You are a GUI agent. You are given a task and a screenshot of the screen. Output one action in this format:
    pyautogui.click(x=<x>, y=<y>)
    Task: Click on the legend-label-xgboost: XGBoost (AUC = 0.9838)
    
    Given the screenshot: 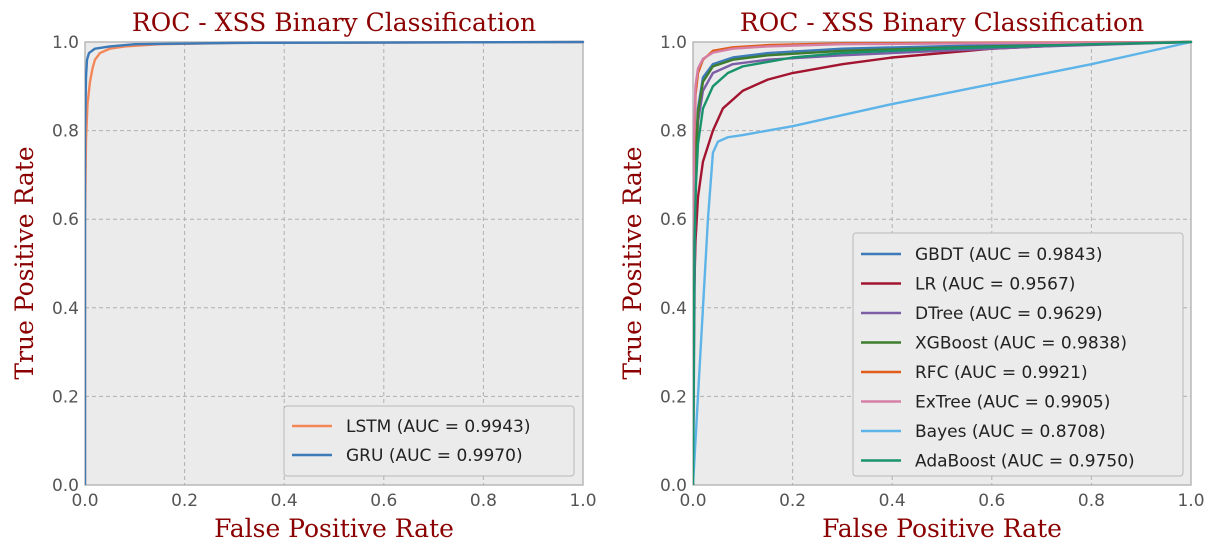 What is the action you would take?
    pyautogui.click(x=1021, y=344)
    